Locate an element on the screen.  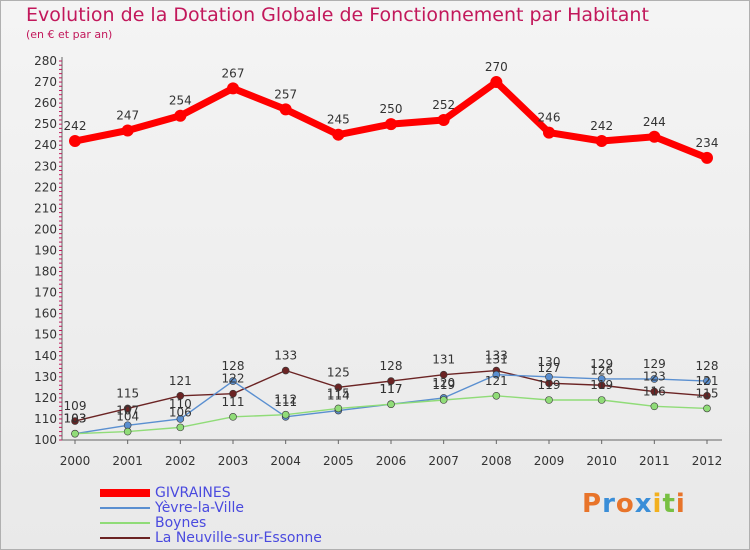
y-tick-label: 100 is located at coordinates (45, 440).